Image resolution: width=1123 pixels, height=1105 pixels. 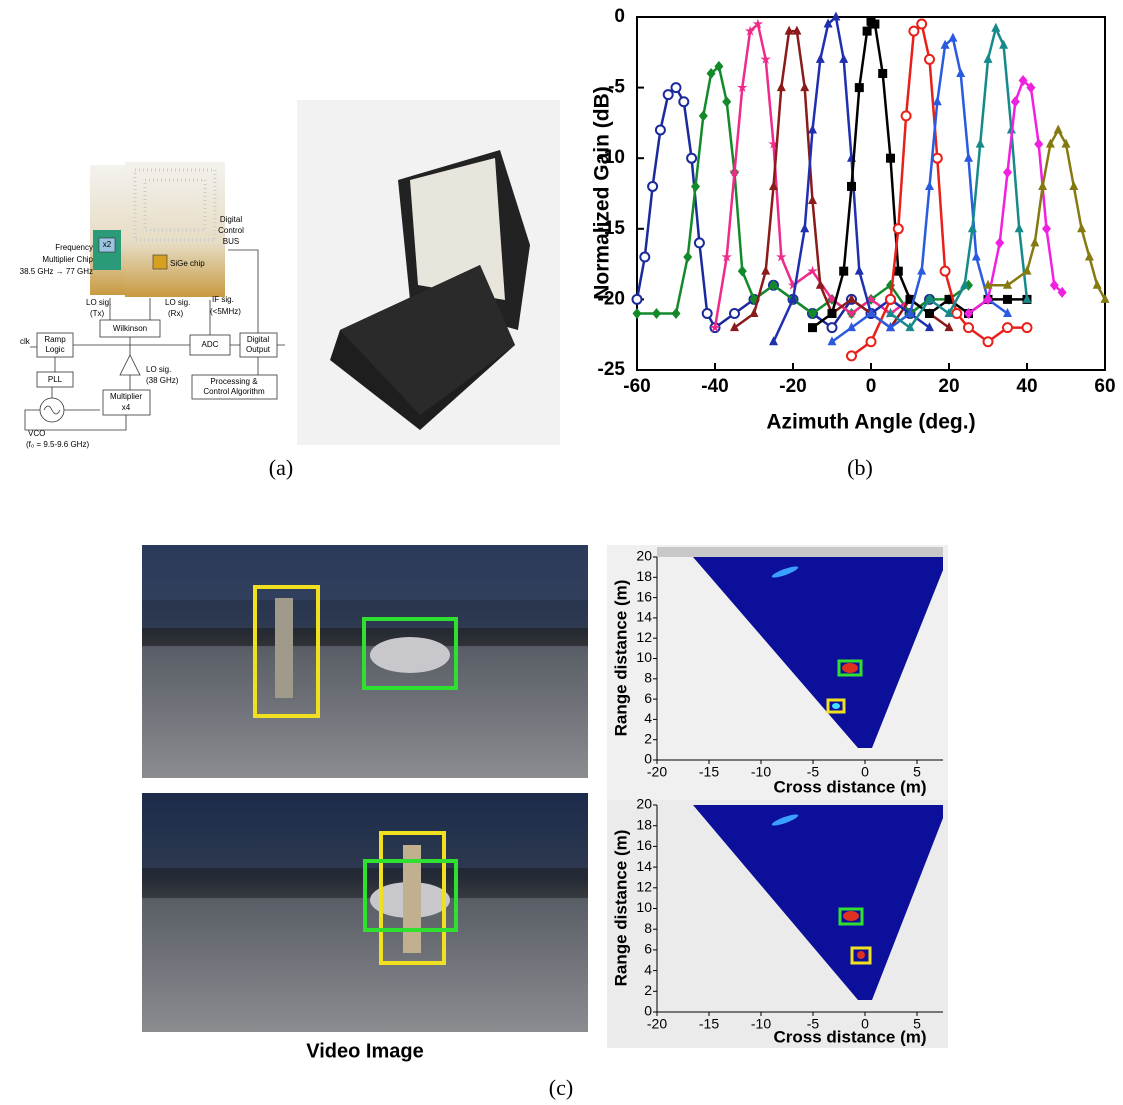 I want to click on antenna-grid, so click(x=175, y=205).